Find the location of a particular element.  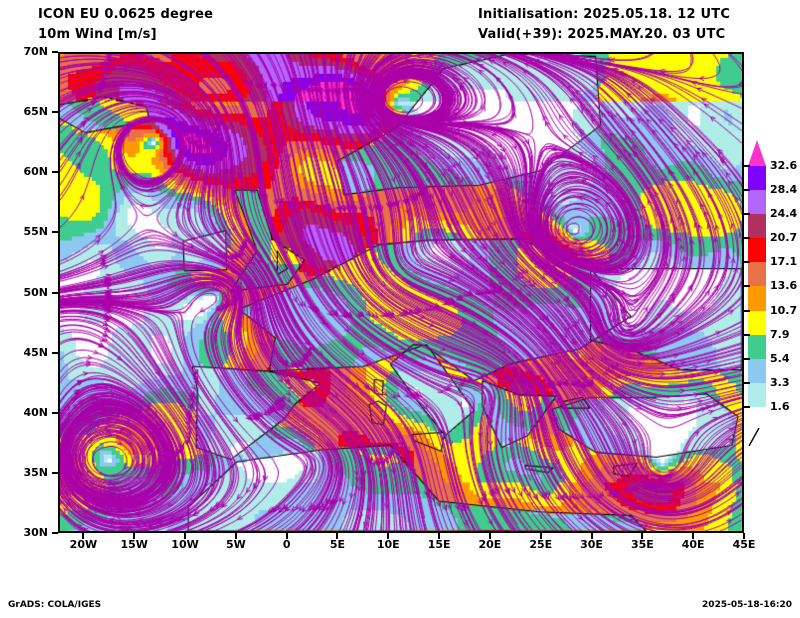

latitude-tick-label: 30N is located at coordinates (35, 532).